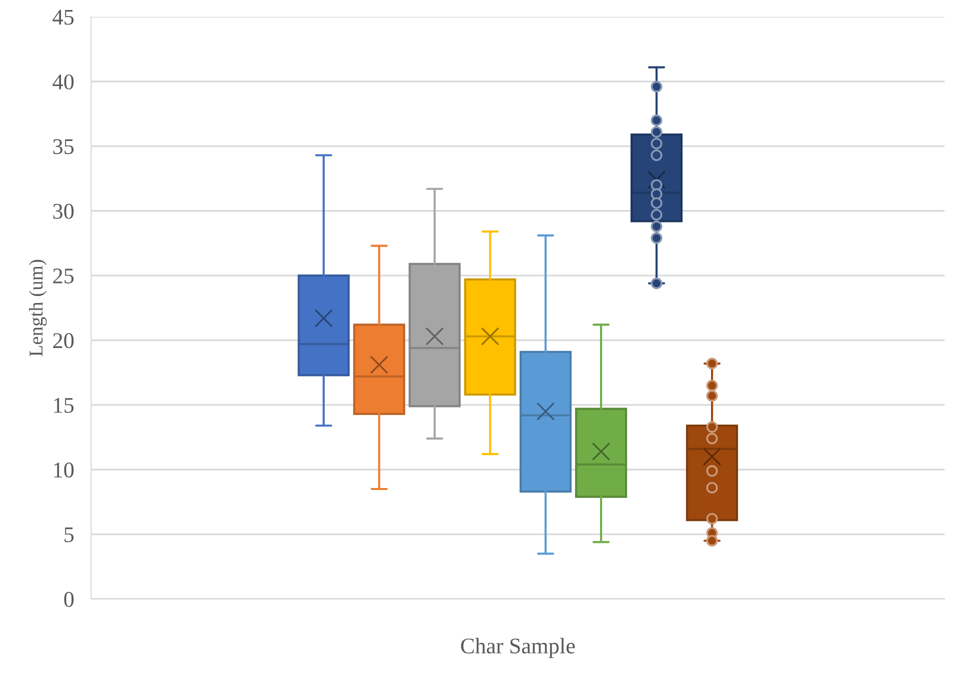 Image resolution: width=959 pixels, height=673 pixels. What do you see at coordinates (63, 211) in the screenshot?
I see `y-tick-label: 30` at bounding box center [63, 211].